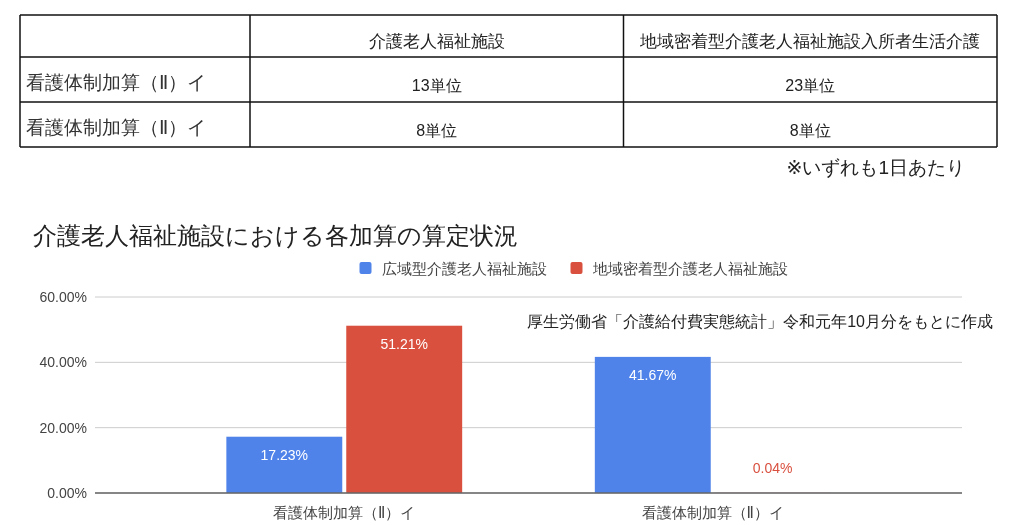 The width and height of the screenshot is (1024, 525). Describe the element at coordinates (67, 493) in the screenshot. I see `ytick-label: 0.00%` at that location.